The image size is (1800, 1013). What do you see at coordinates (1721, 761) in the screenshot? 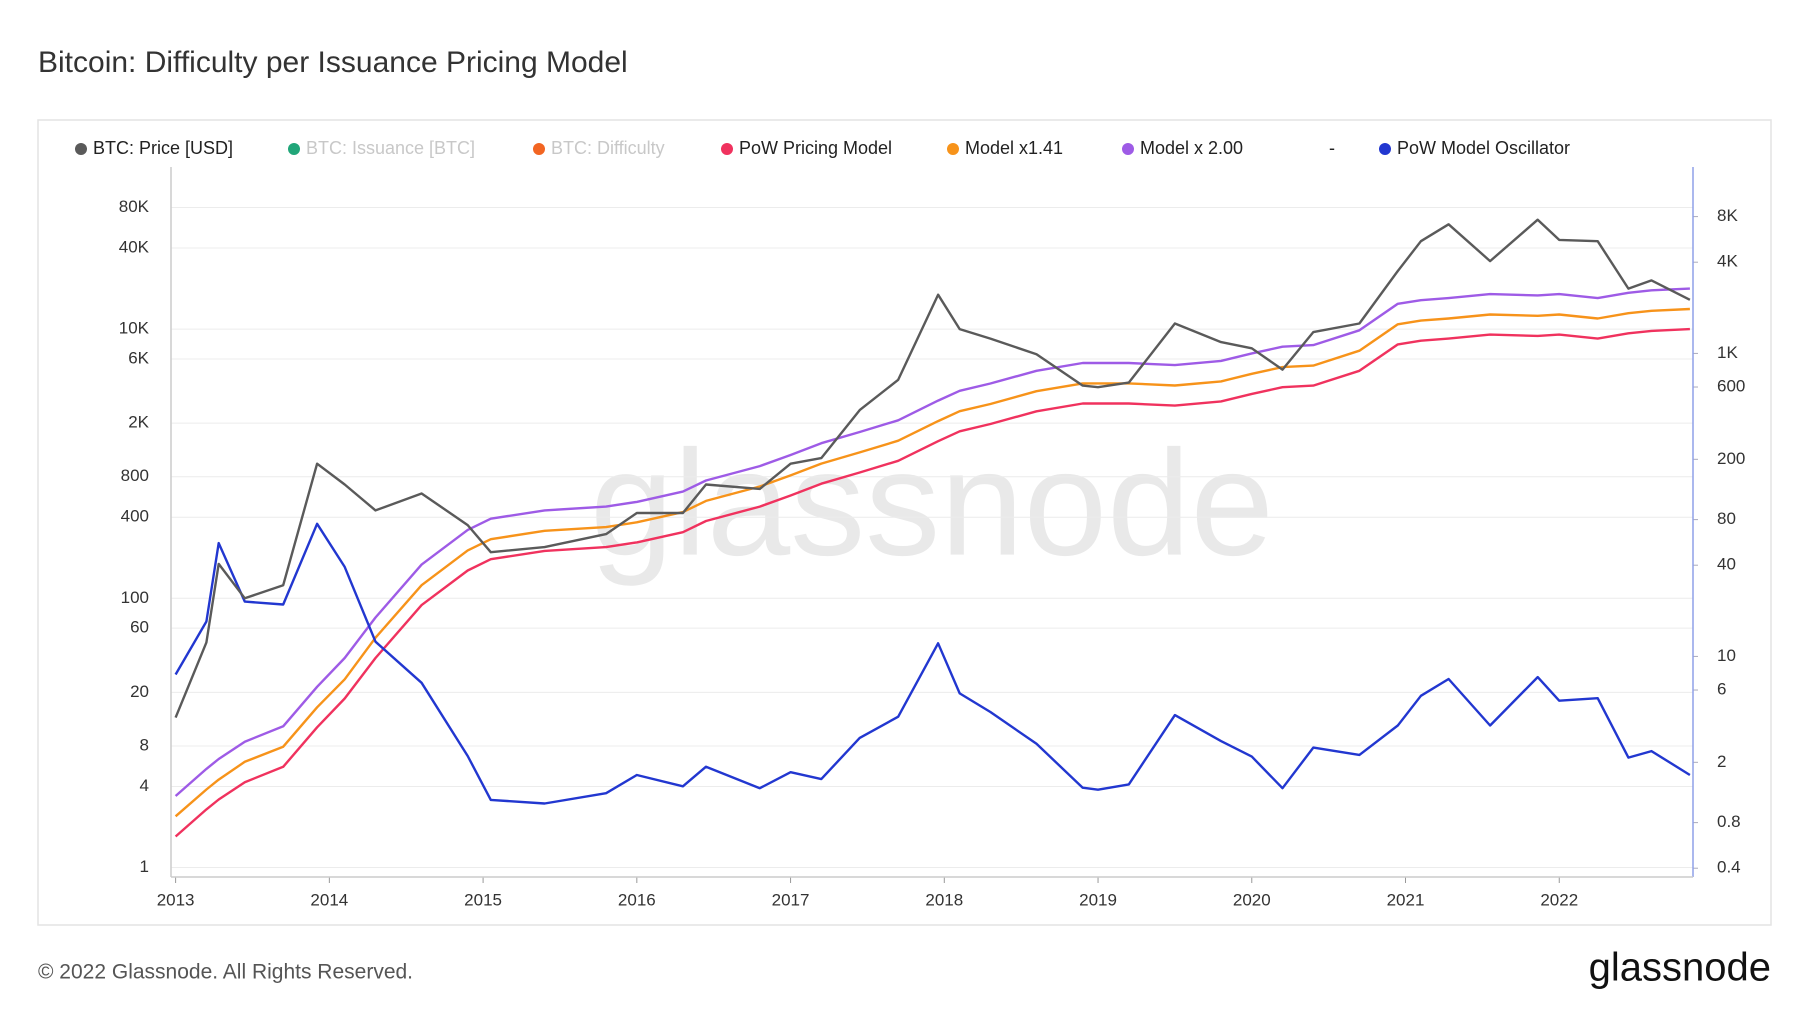
I see `y2-tick-label: 2` at bounding box center [1721, 761].